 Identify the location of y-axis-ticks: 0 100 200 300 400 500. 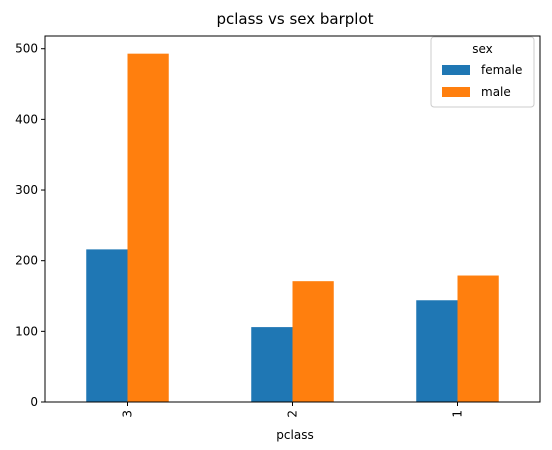
(30, 225).